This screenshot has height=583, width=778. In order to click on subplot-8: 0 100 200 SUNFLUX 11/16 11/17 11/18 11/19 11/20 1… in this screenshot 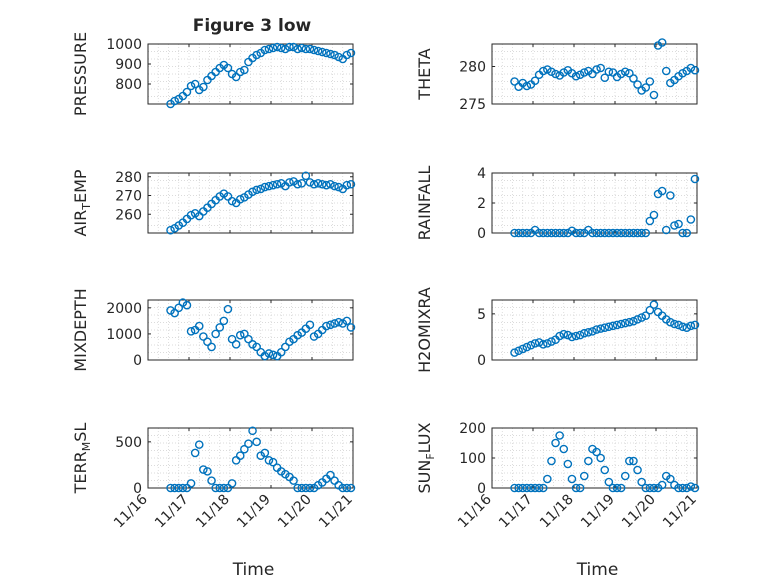, I will do `click(557, 500)`.